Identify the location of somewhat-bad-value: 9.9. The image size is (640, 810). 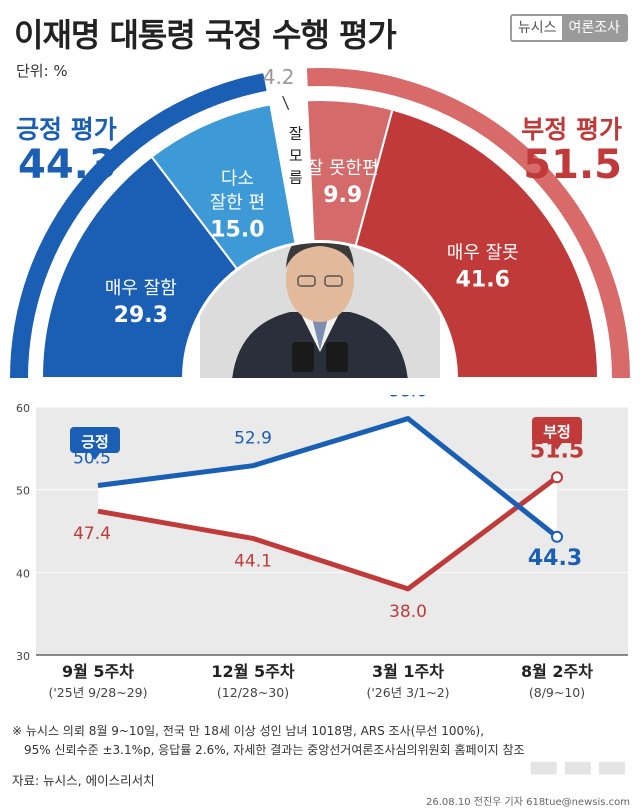
(342, 195).